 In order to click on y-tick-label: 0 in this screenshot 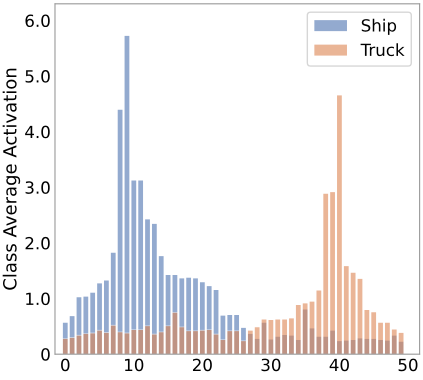, I will do `click(45, 354)`.